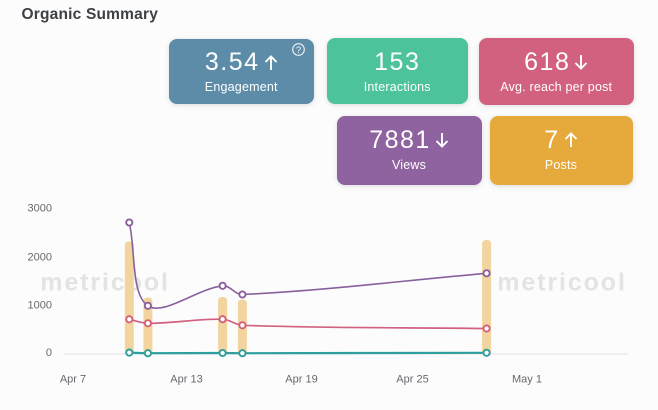  What do you see at coordinates (40, 209) in the screenshot?
I see `svg-text: 3000` at bounding box center [40, 209].